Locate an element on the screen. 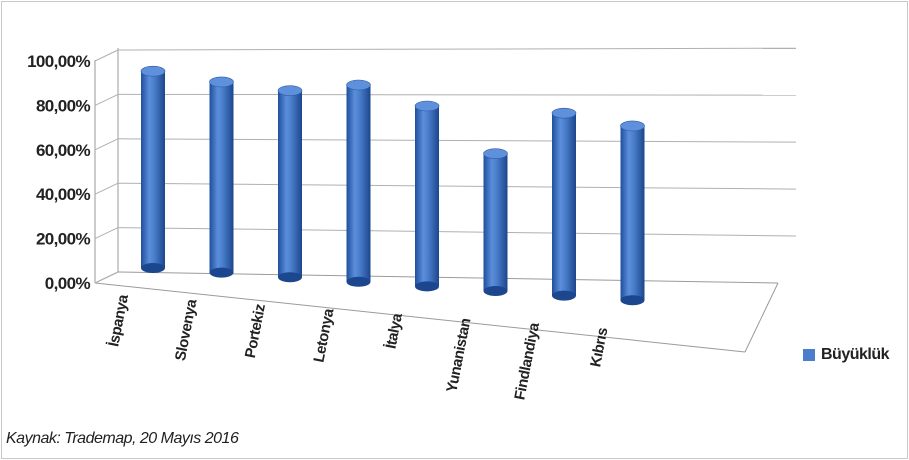  x-tick-label: Findlandiya is located at coordinates (527, 361).